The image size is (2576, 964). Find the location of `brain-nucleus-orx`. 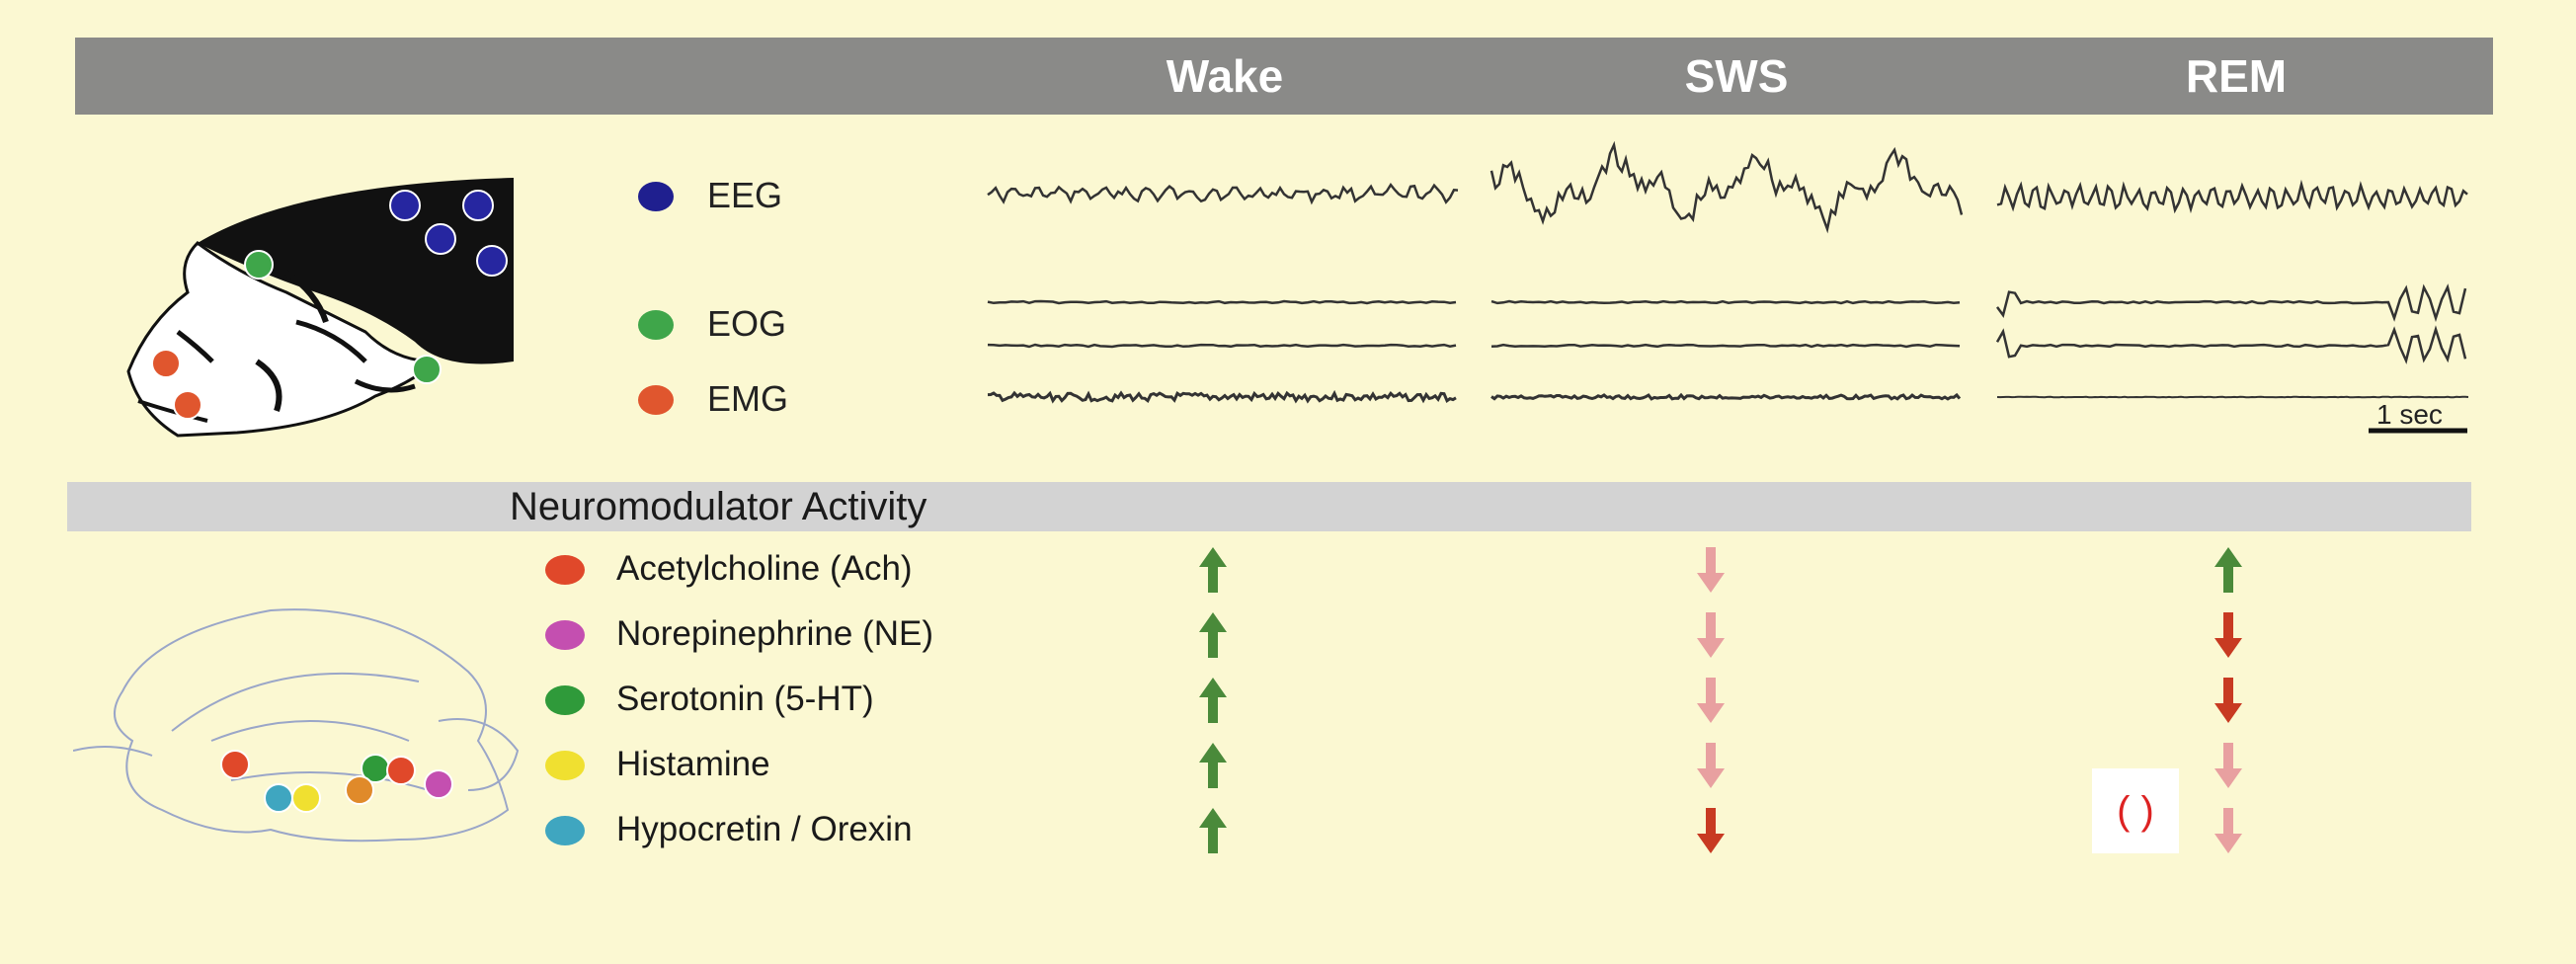

brain-nucleus-orx is located at coordinates (278, 798).